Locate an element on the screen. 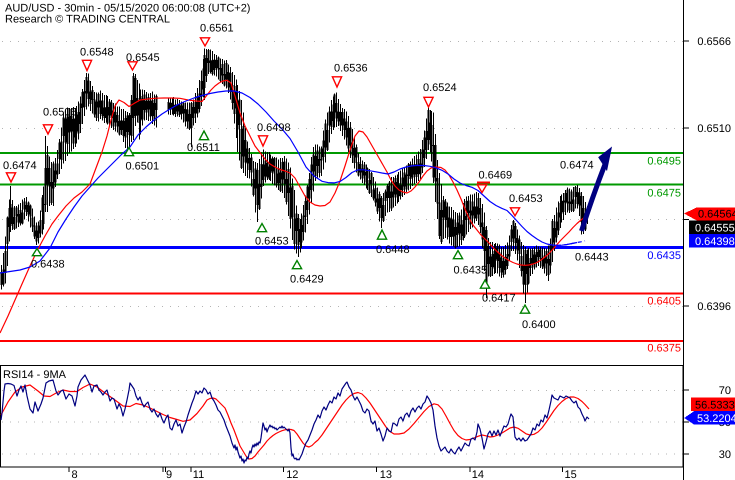 The image size is (735, 480). svg-text: 9 is located at coordinates (169, 474).